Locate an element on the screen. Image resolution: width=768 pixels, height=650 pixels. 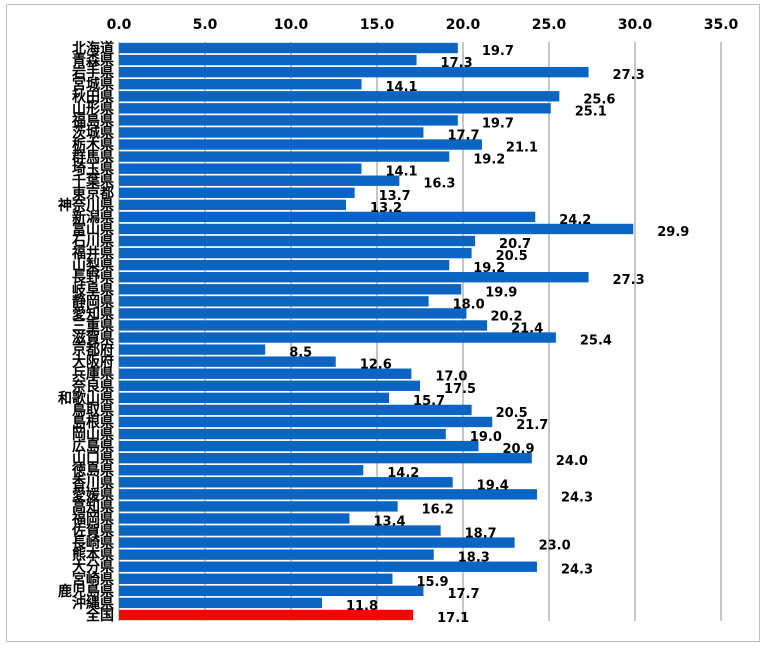
data-label: 19.2 is located at coordinates (489, 160).